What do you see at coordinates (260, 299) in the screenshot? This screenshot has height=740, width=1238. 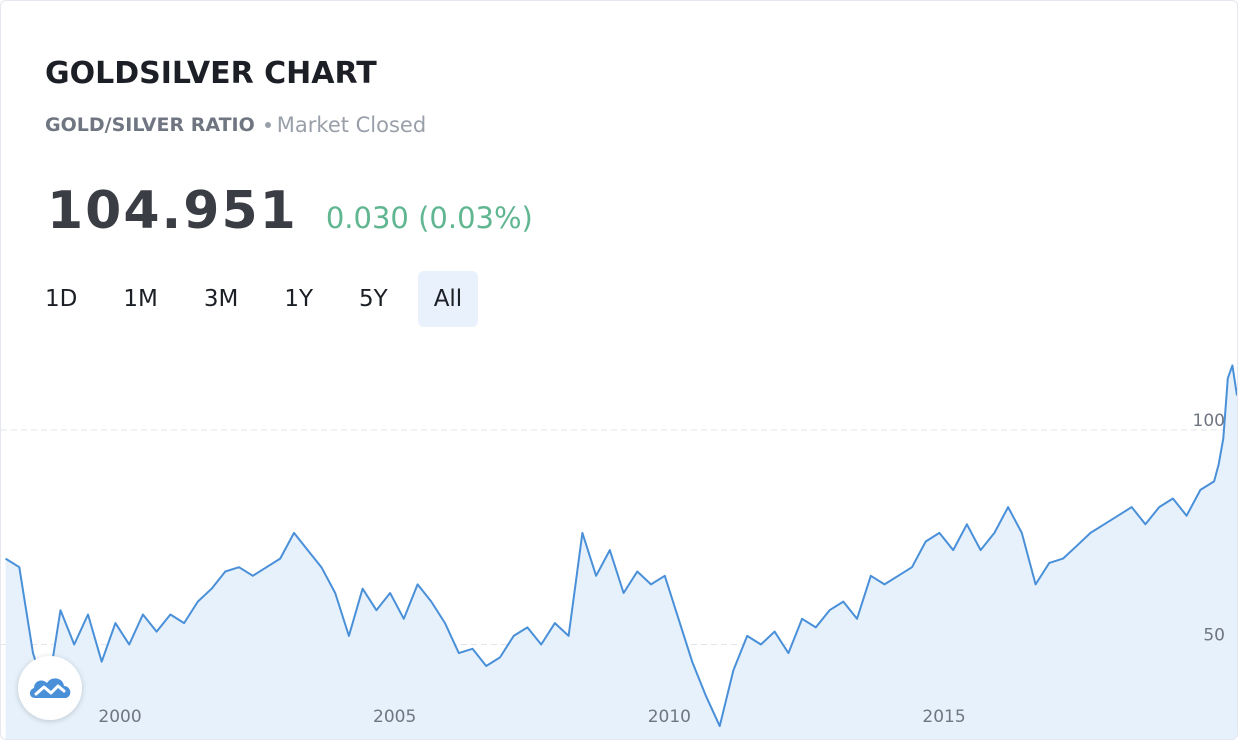 I see `range-tabs: 1D 1M 3M 1Y 5Y All` at bounding box center [260, 299].